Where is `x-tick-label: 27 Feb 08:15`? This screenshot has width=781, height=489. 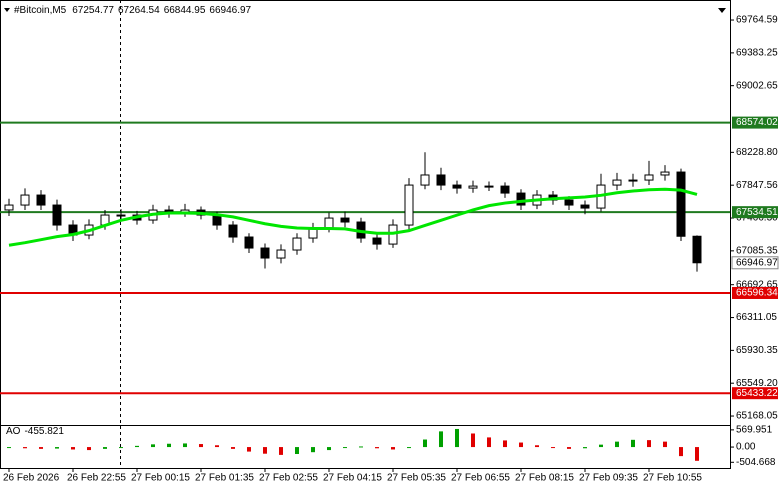 x-tick-label: 27 Feb 08:15 is located at coordinates (544, 478).